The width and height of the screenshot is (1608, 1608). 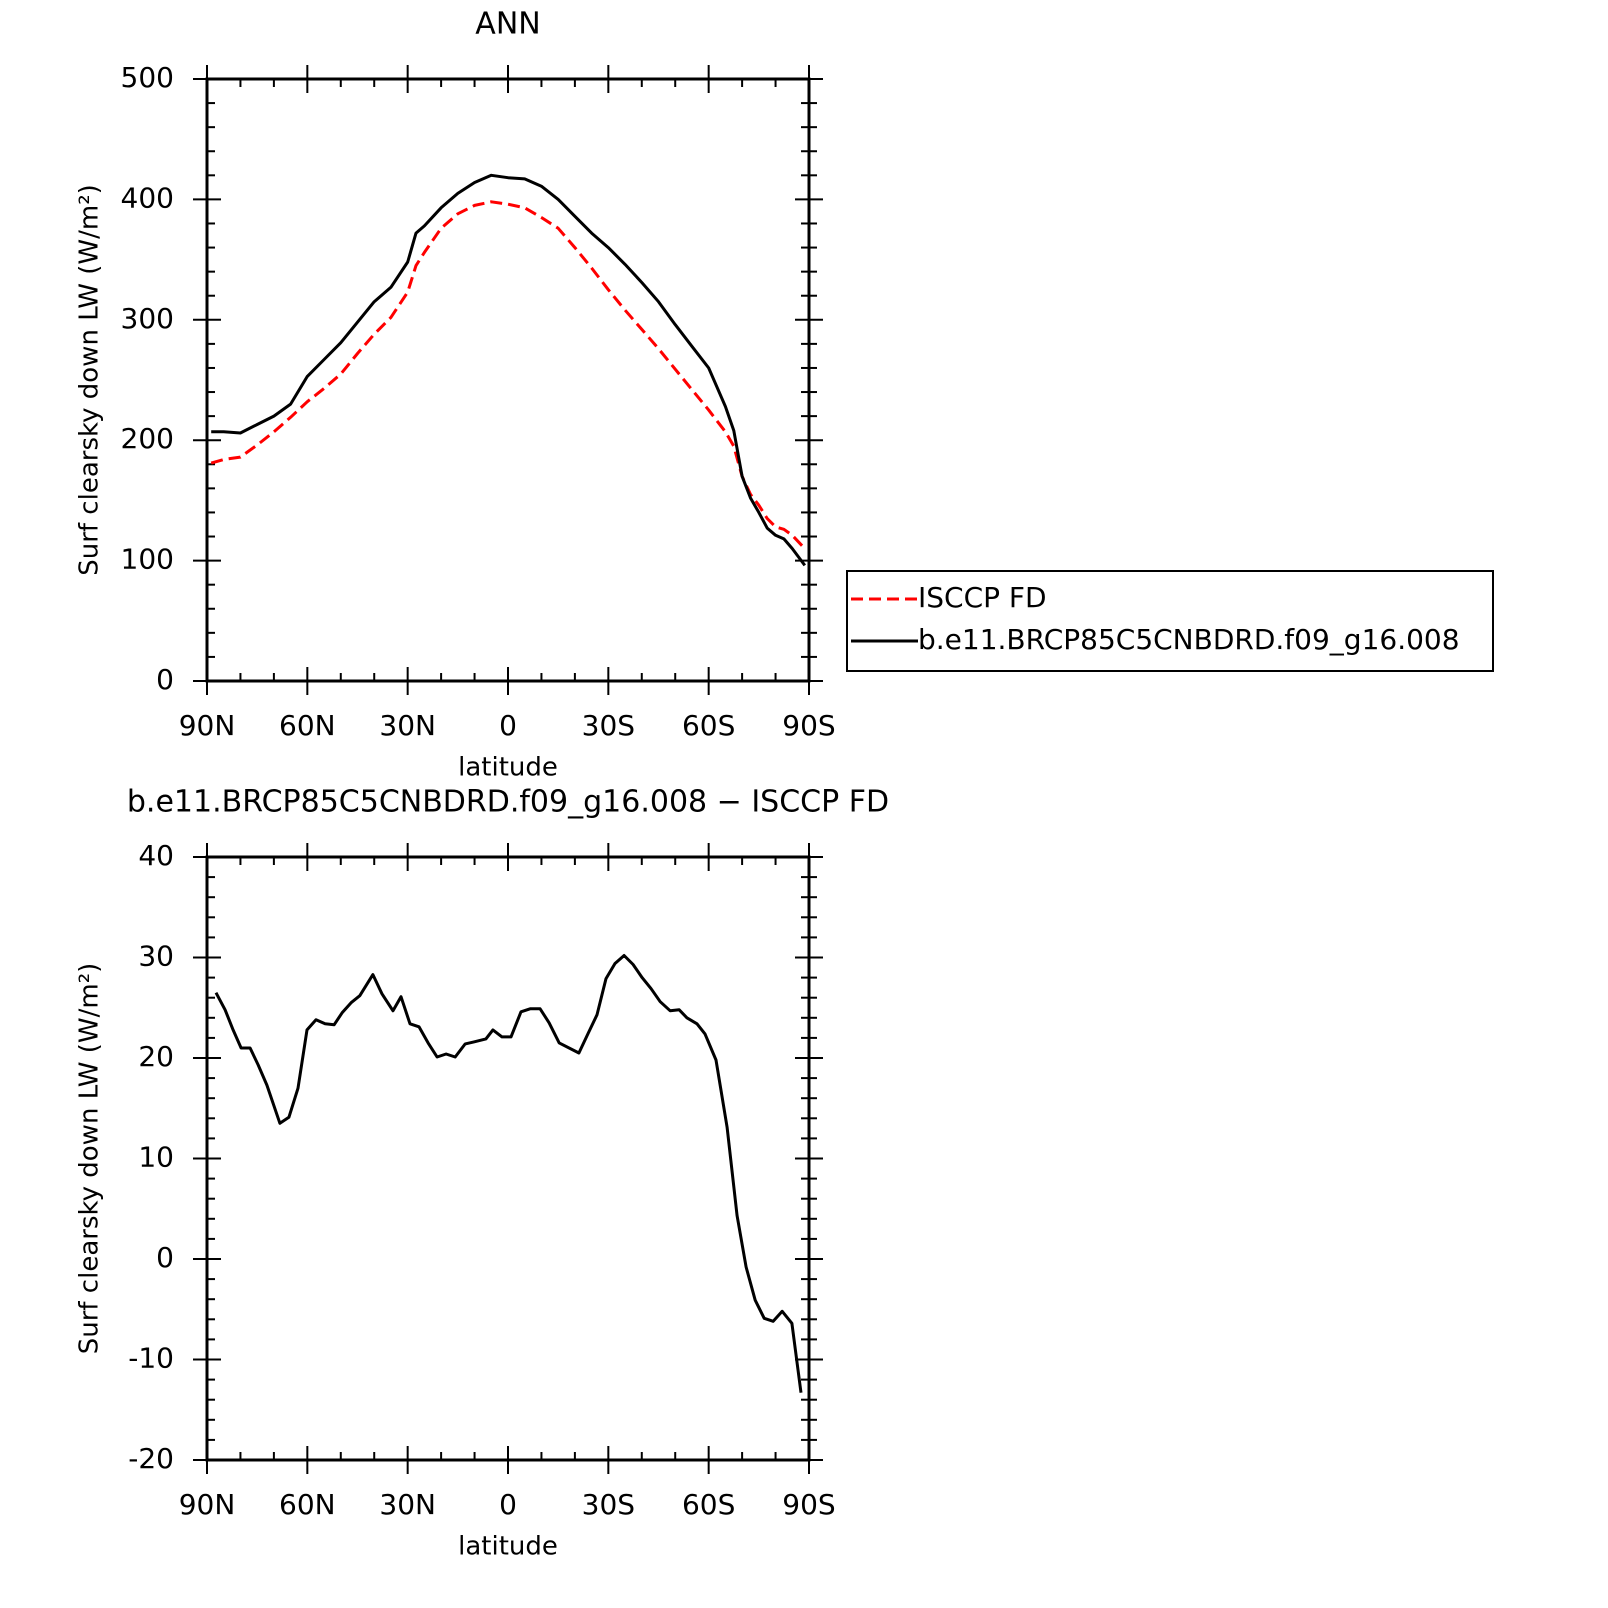 What do you see at coordinates (151, 1458) in the screenshot?
I see `y-tick-label: -20` at bounding box center [151, 1458].